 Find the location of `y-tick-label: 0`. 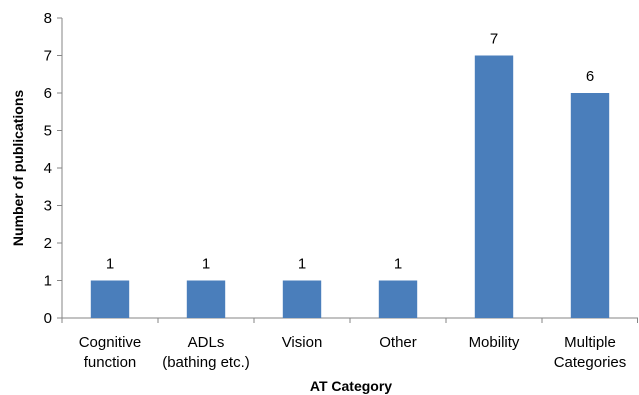

y-tick-label: 0 is located at coordinates (48, 318).